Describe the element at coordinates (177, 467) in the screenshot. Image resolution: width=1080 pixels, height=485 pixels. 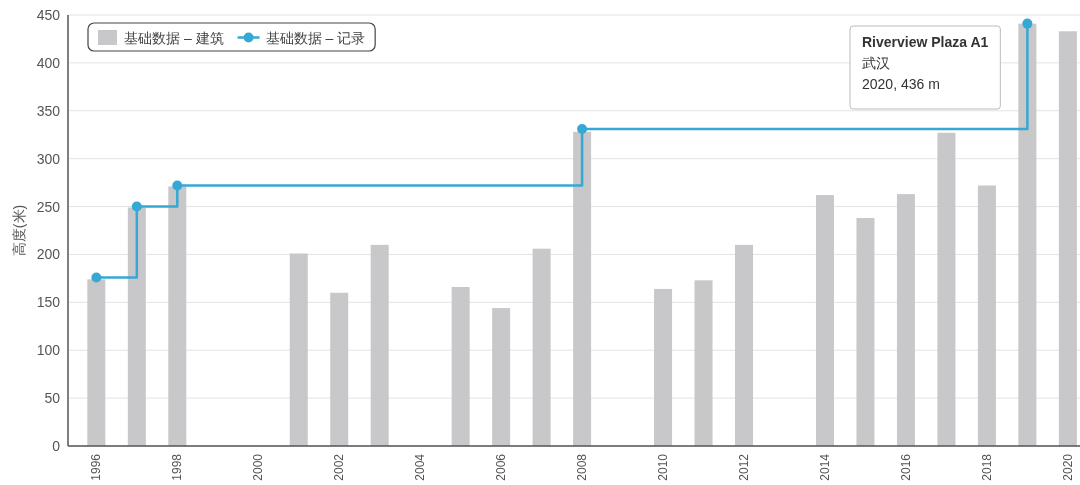
I see `x-tick-label: 1998` at that location.